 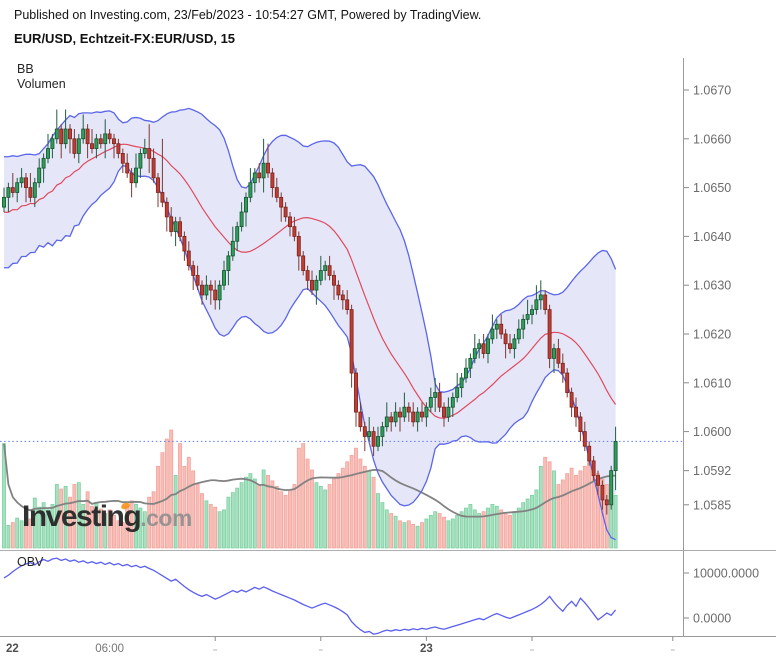 What do you see at coordinates (310, 489) in the screenshot?
I see `volume-layer` at bounding box center [310, 489].